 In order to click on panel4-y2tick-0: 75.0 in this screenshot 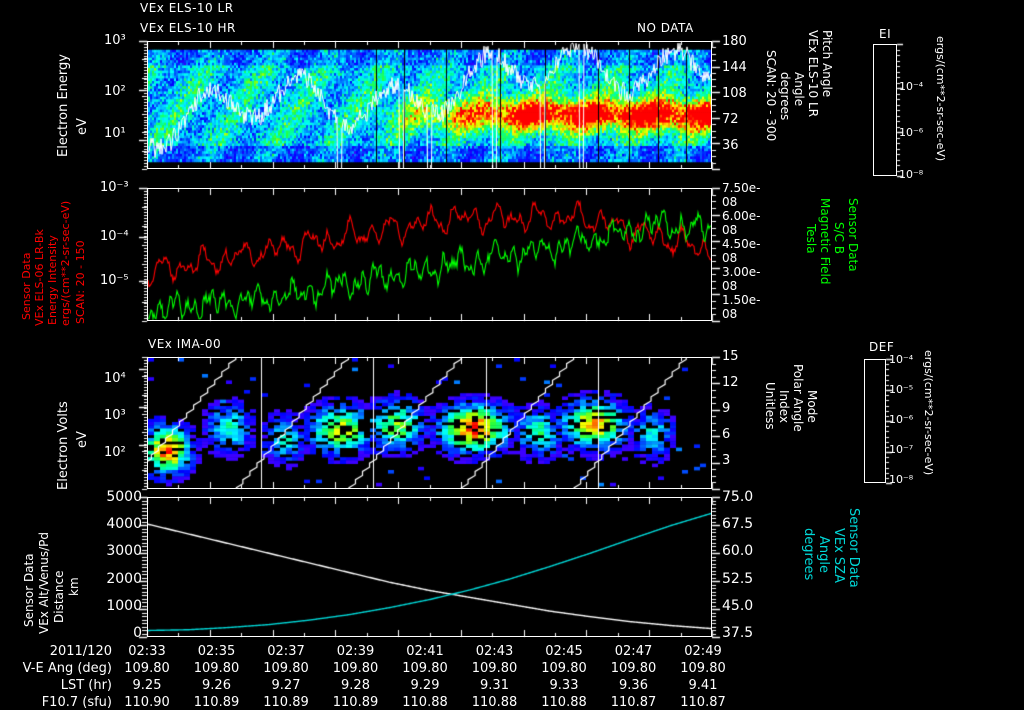, I will do `click(738, 497)`.